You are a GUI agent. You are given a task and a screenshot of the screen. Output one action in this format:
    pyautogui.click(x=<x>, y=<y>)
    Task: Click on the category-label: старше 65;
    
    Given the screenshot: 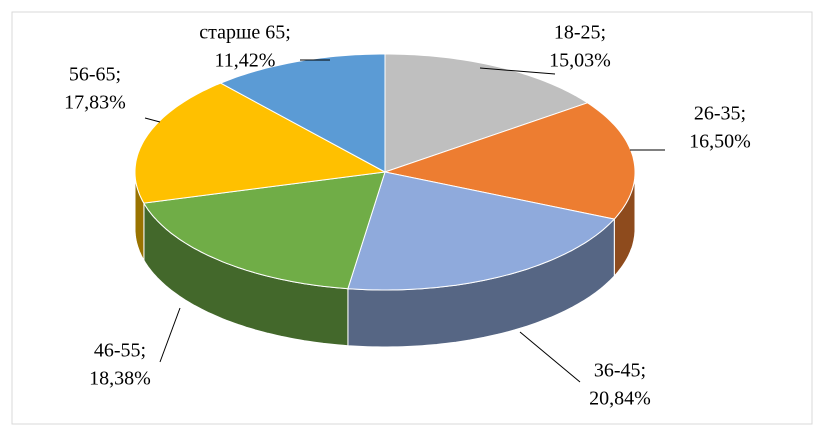 What is the action you would take?
    pyautogui.click(x=245, y=33)
    